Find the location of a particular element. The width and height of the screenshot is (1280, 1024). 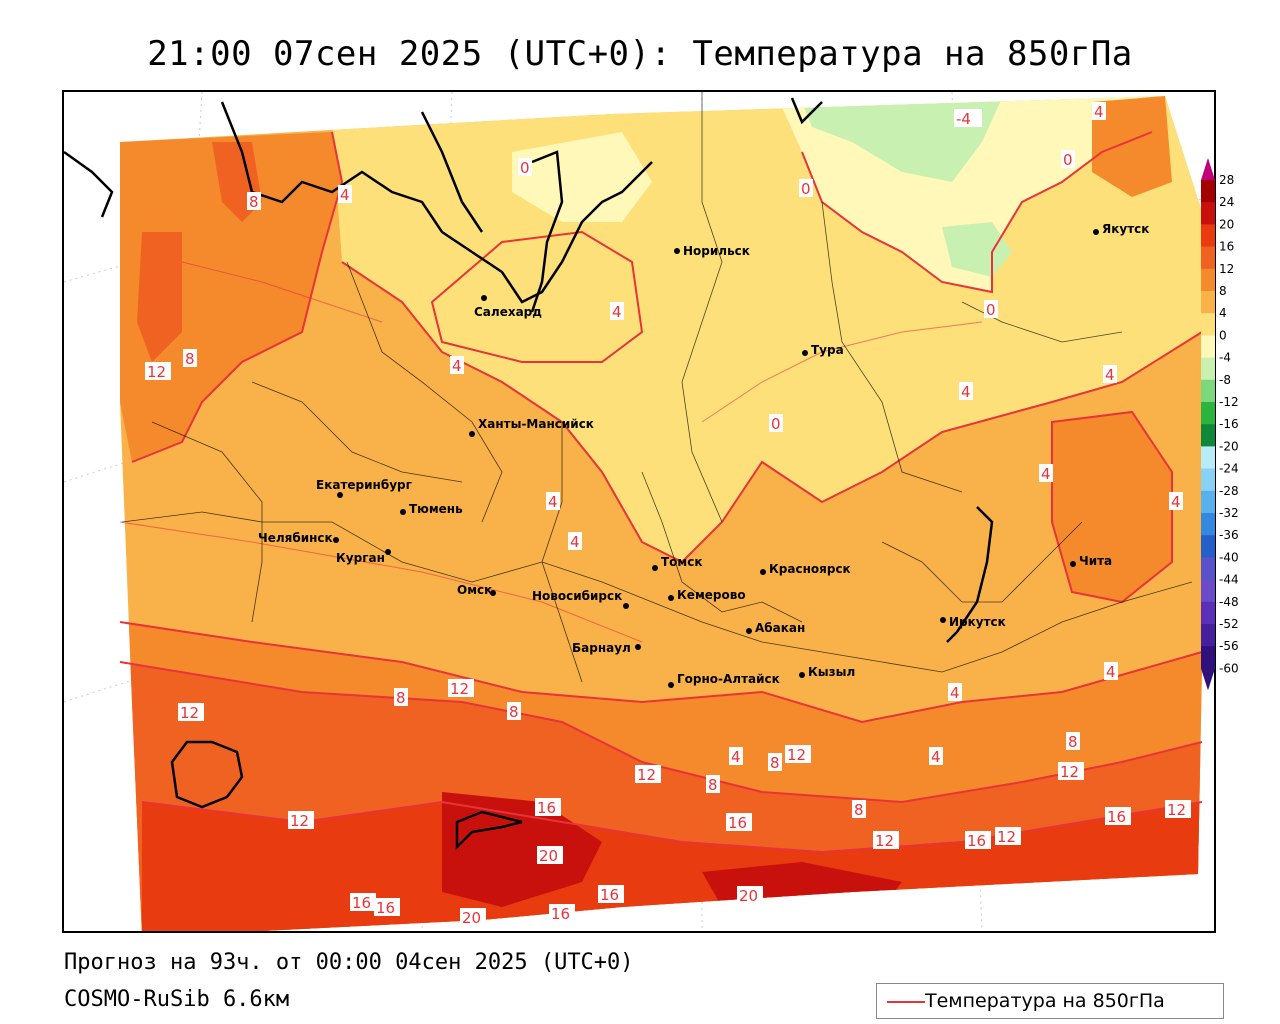

city-label: Томск is located at coordinates (682, 562).